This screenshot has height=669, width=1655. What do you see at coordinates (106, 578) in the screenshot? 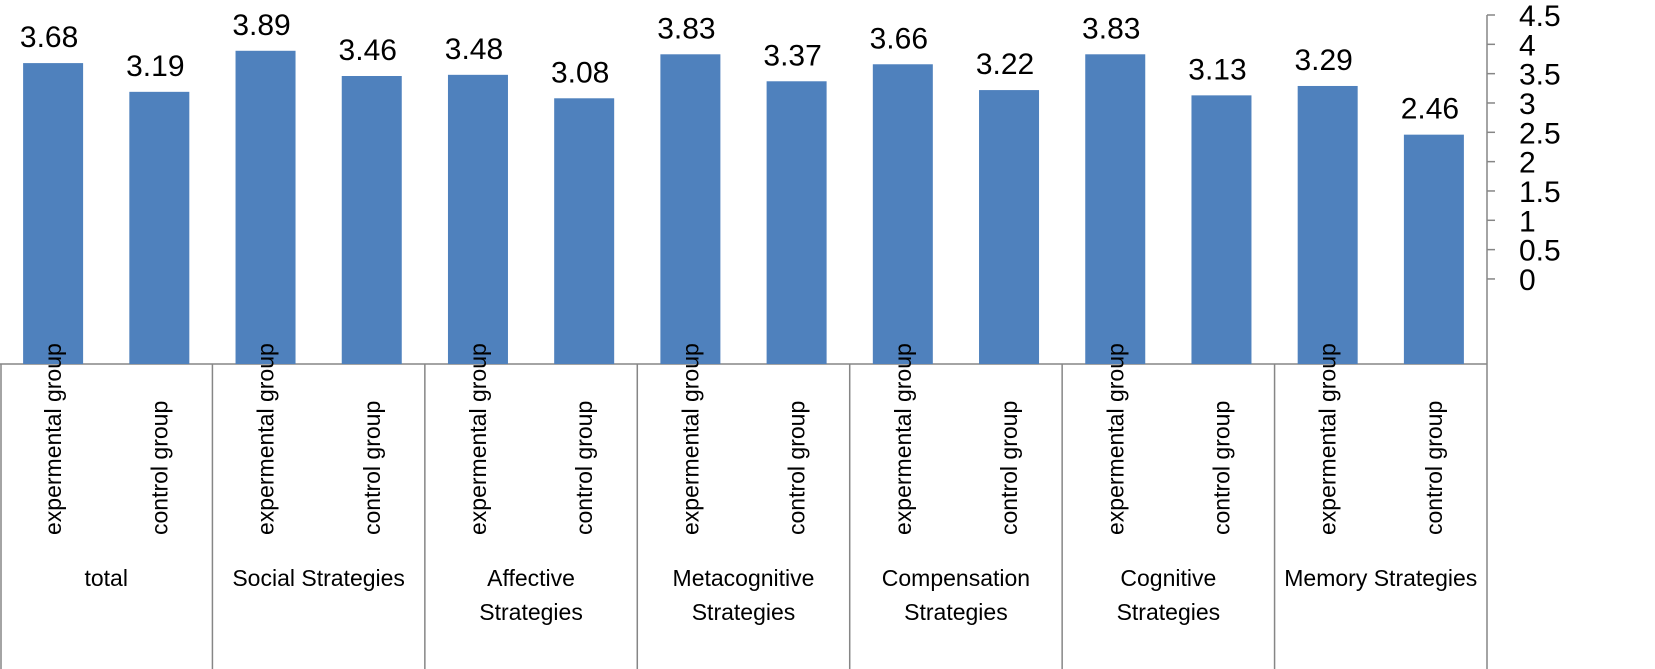
I see `group-label: total` at bounding box center [106, 578].